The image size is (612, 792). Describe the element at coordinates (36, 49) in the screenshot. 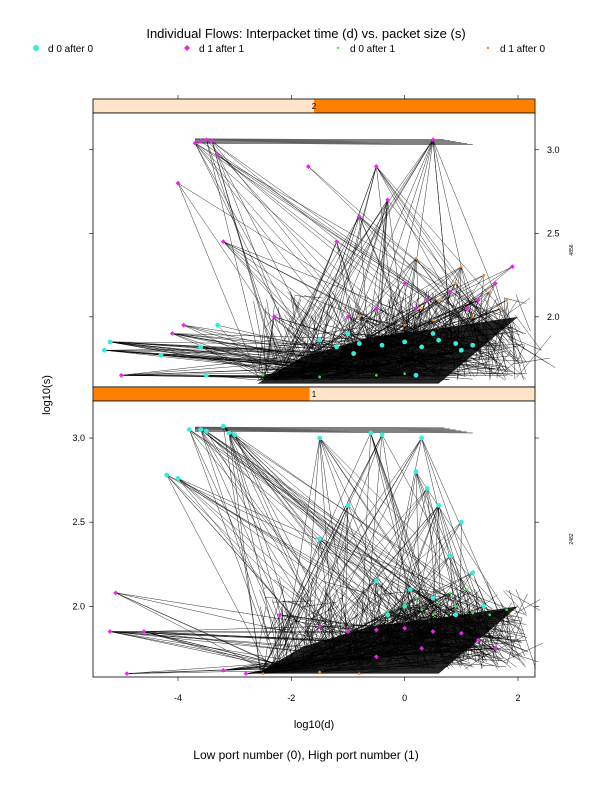

I see `legend-marker-circle` at that location.